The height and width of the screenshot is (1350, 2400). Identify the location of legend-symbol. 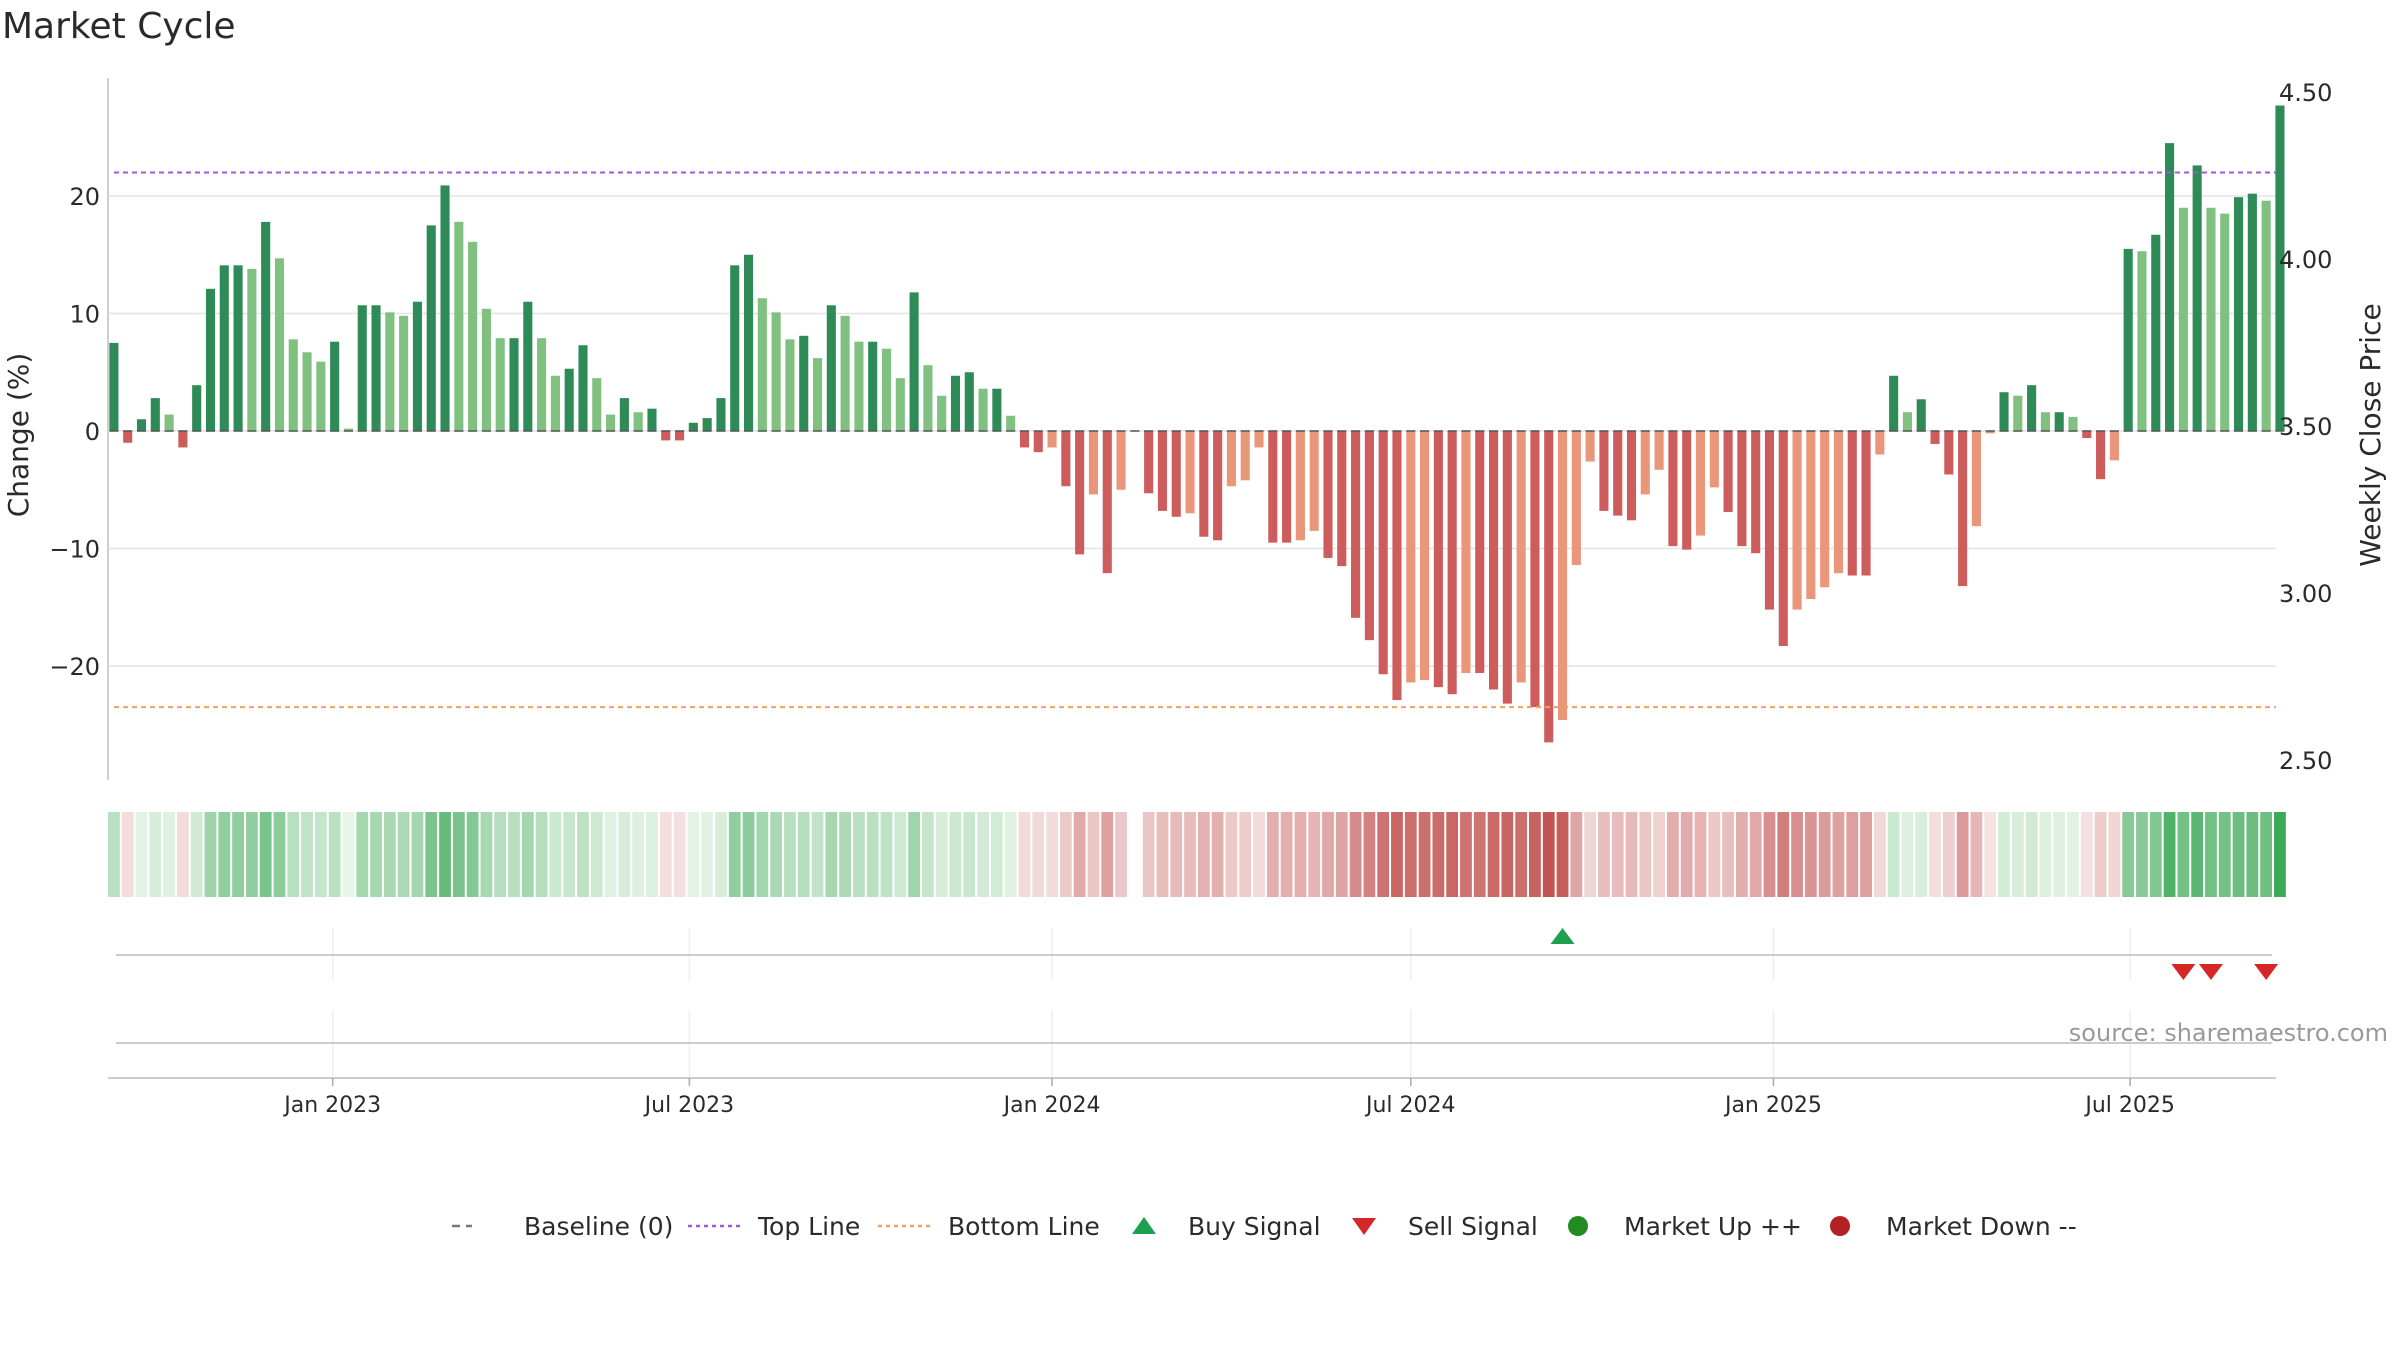
(1840, 1226).